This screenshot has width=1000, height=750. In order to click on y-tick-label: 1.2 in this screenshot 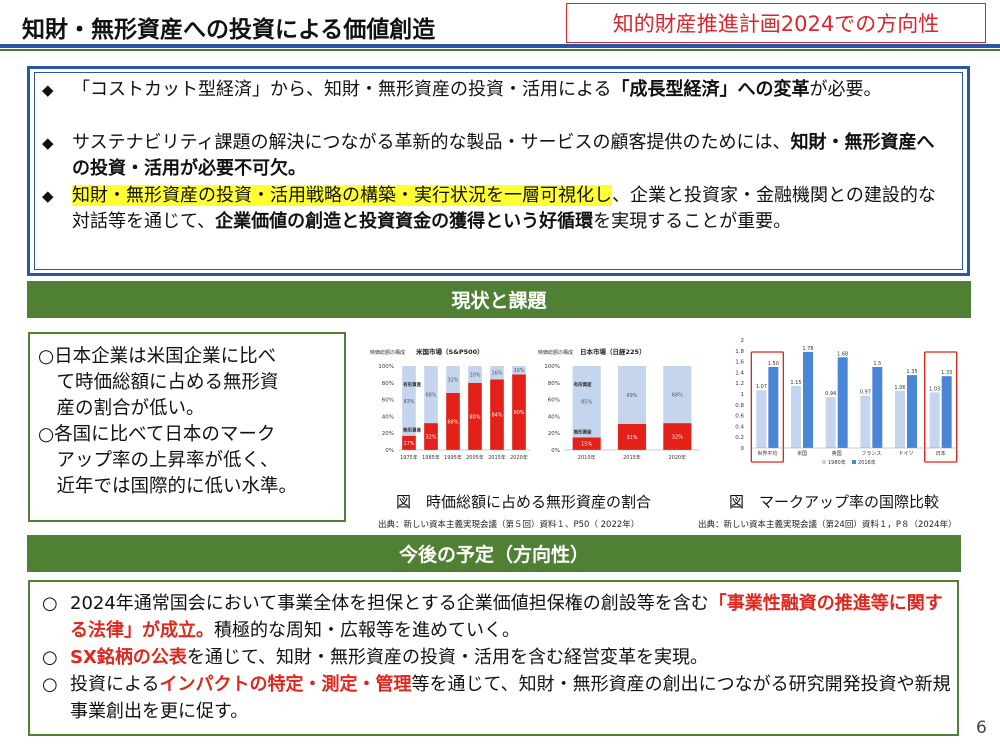, I will do `click(739, 384)`.